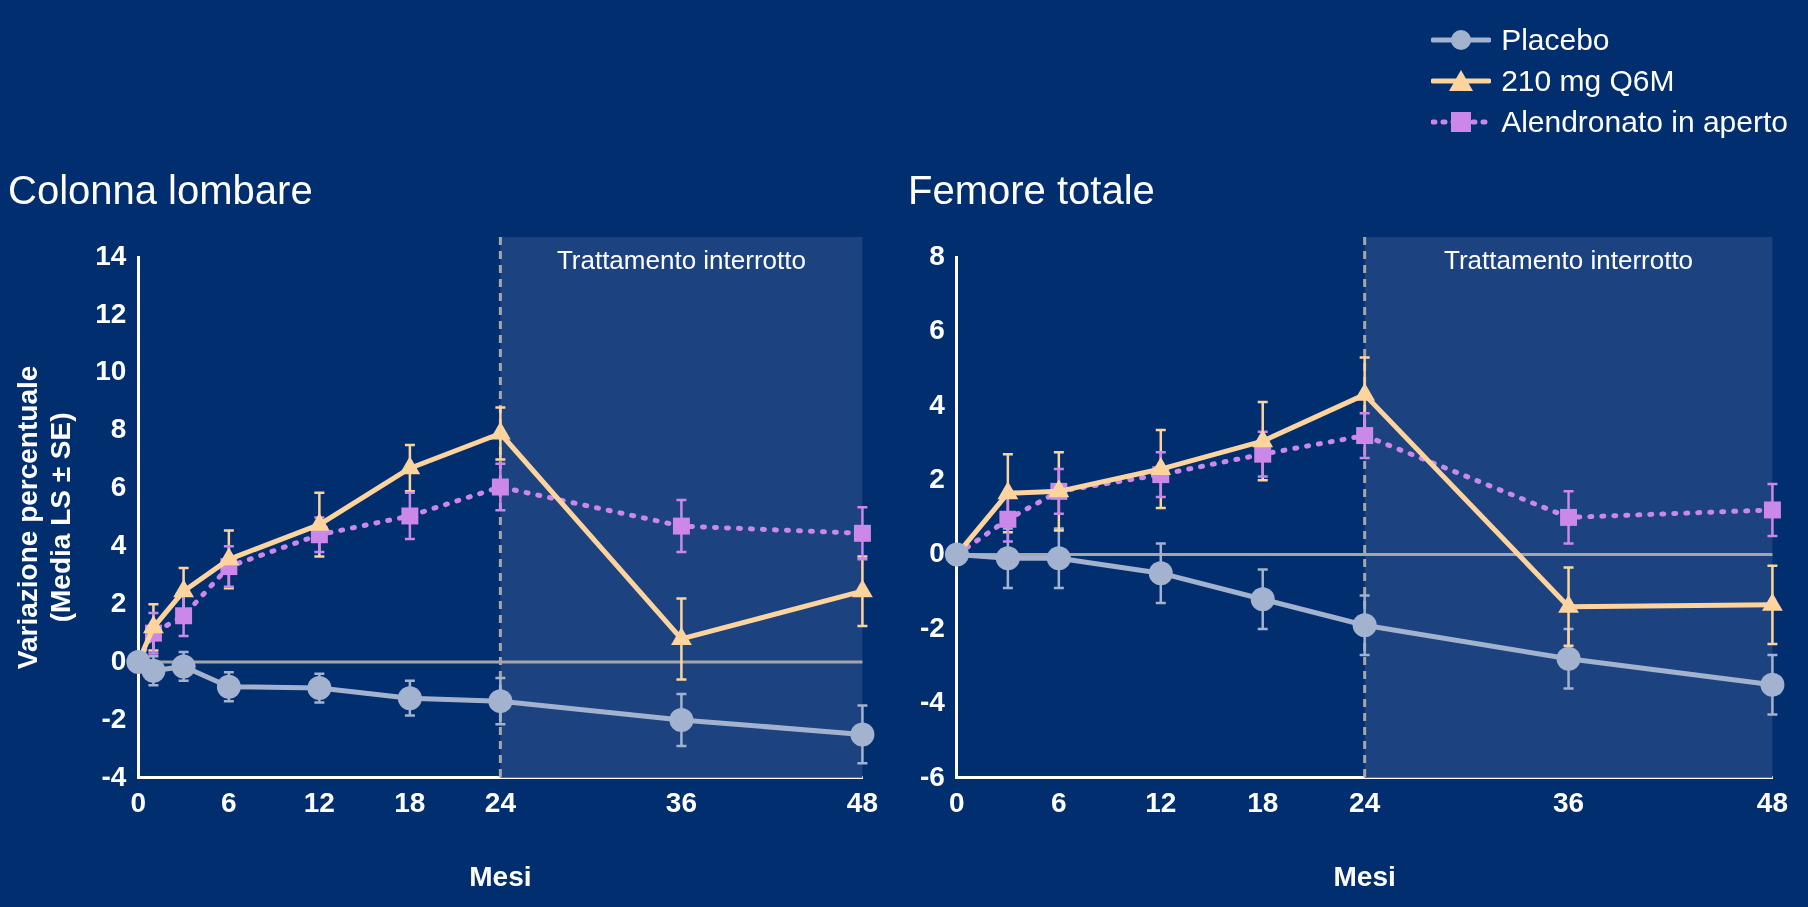  I want to click on legend-label: 210 mg Q6M, so click(1588, 80).